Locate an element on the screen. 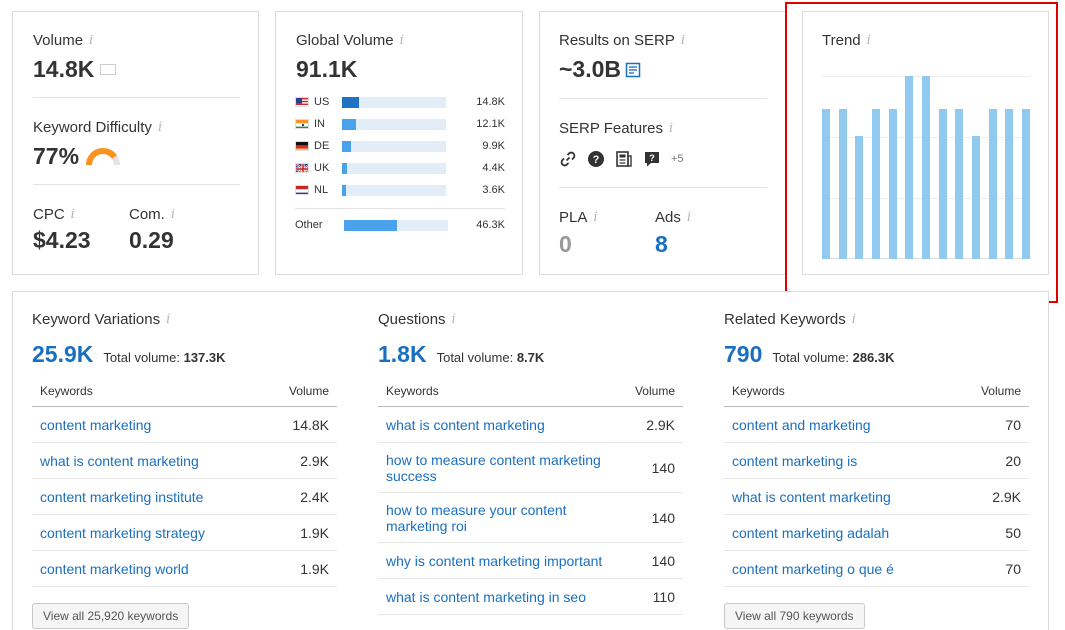 Image resolution: width=1065 pixels, height=630 pixels. questions-label: Questions is located at coordinates (412, 319).